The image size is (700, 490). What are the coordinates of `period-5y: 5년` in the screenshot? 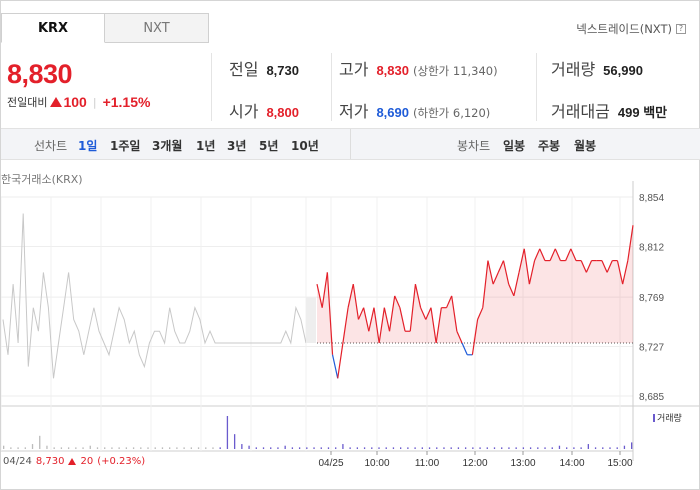 It's located at (269, 146).